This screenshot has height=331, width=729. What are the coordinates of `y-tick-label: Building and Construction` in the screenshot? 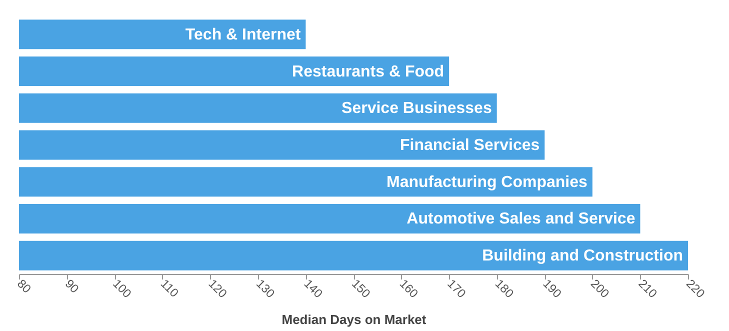 It's located at (582, 256).